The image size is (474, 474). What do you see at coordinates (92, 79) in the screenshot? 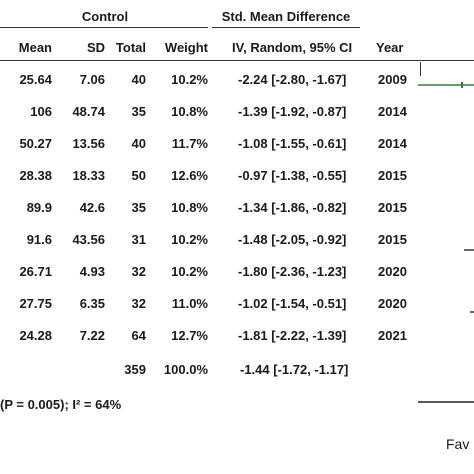
I see `row-sd: 7.06` at bounding box center [92, 79].